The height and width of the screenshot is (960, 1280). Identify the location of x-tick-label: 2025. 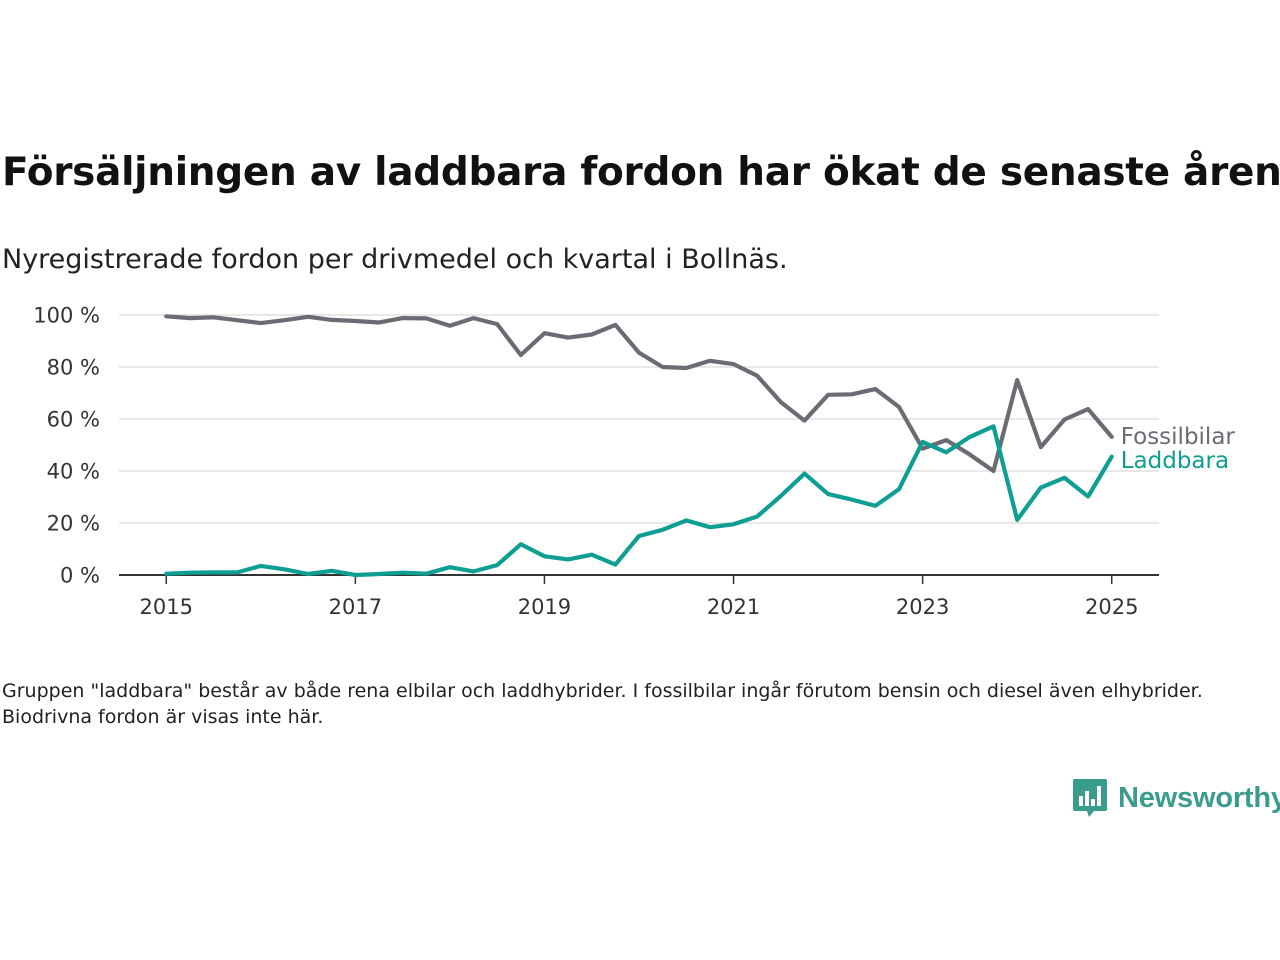
(1111, 607).